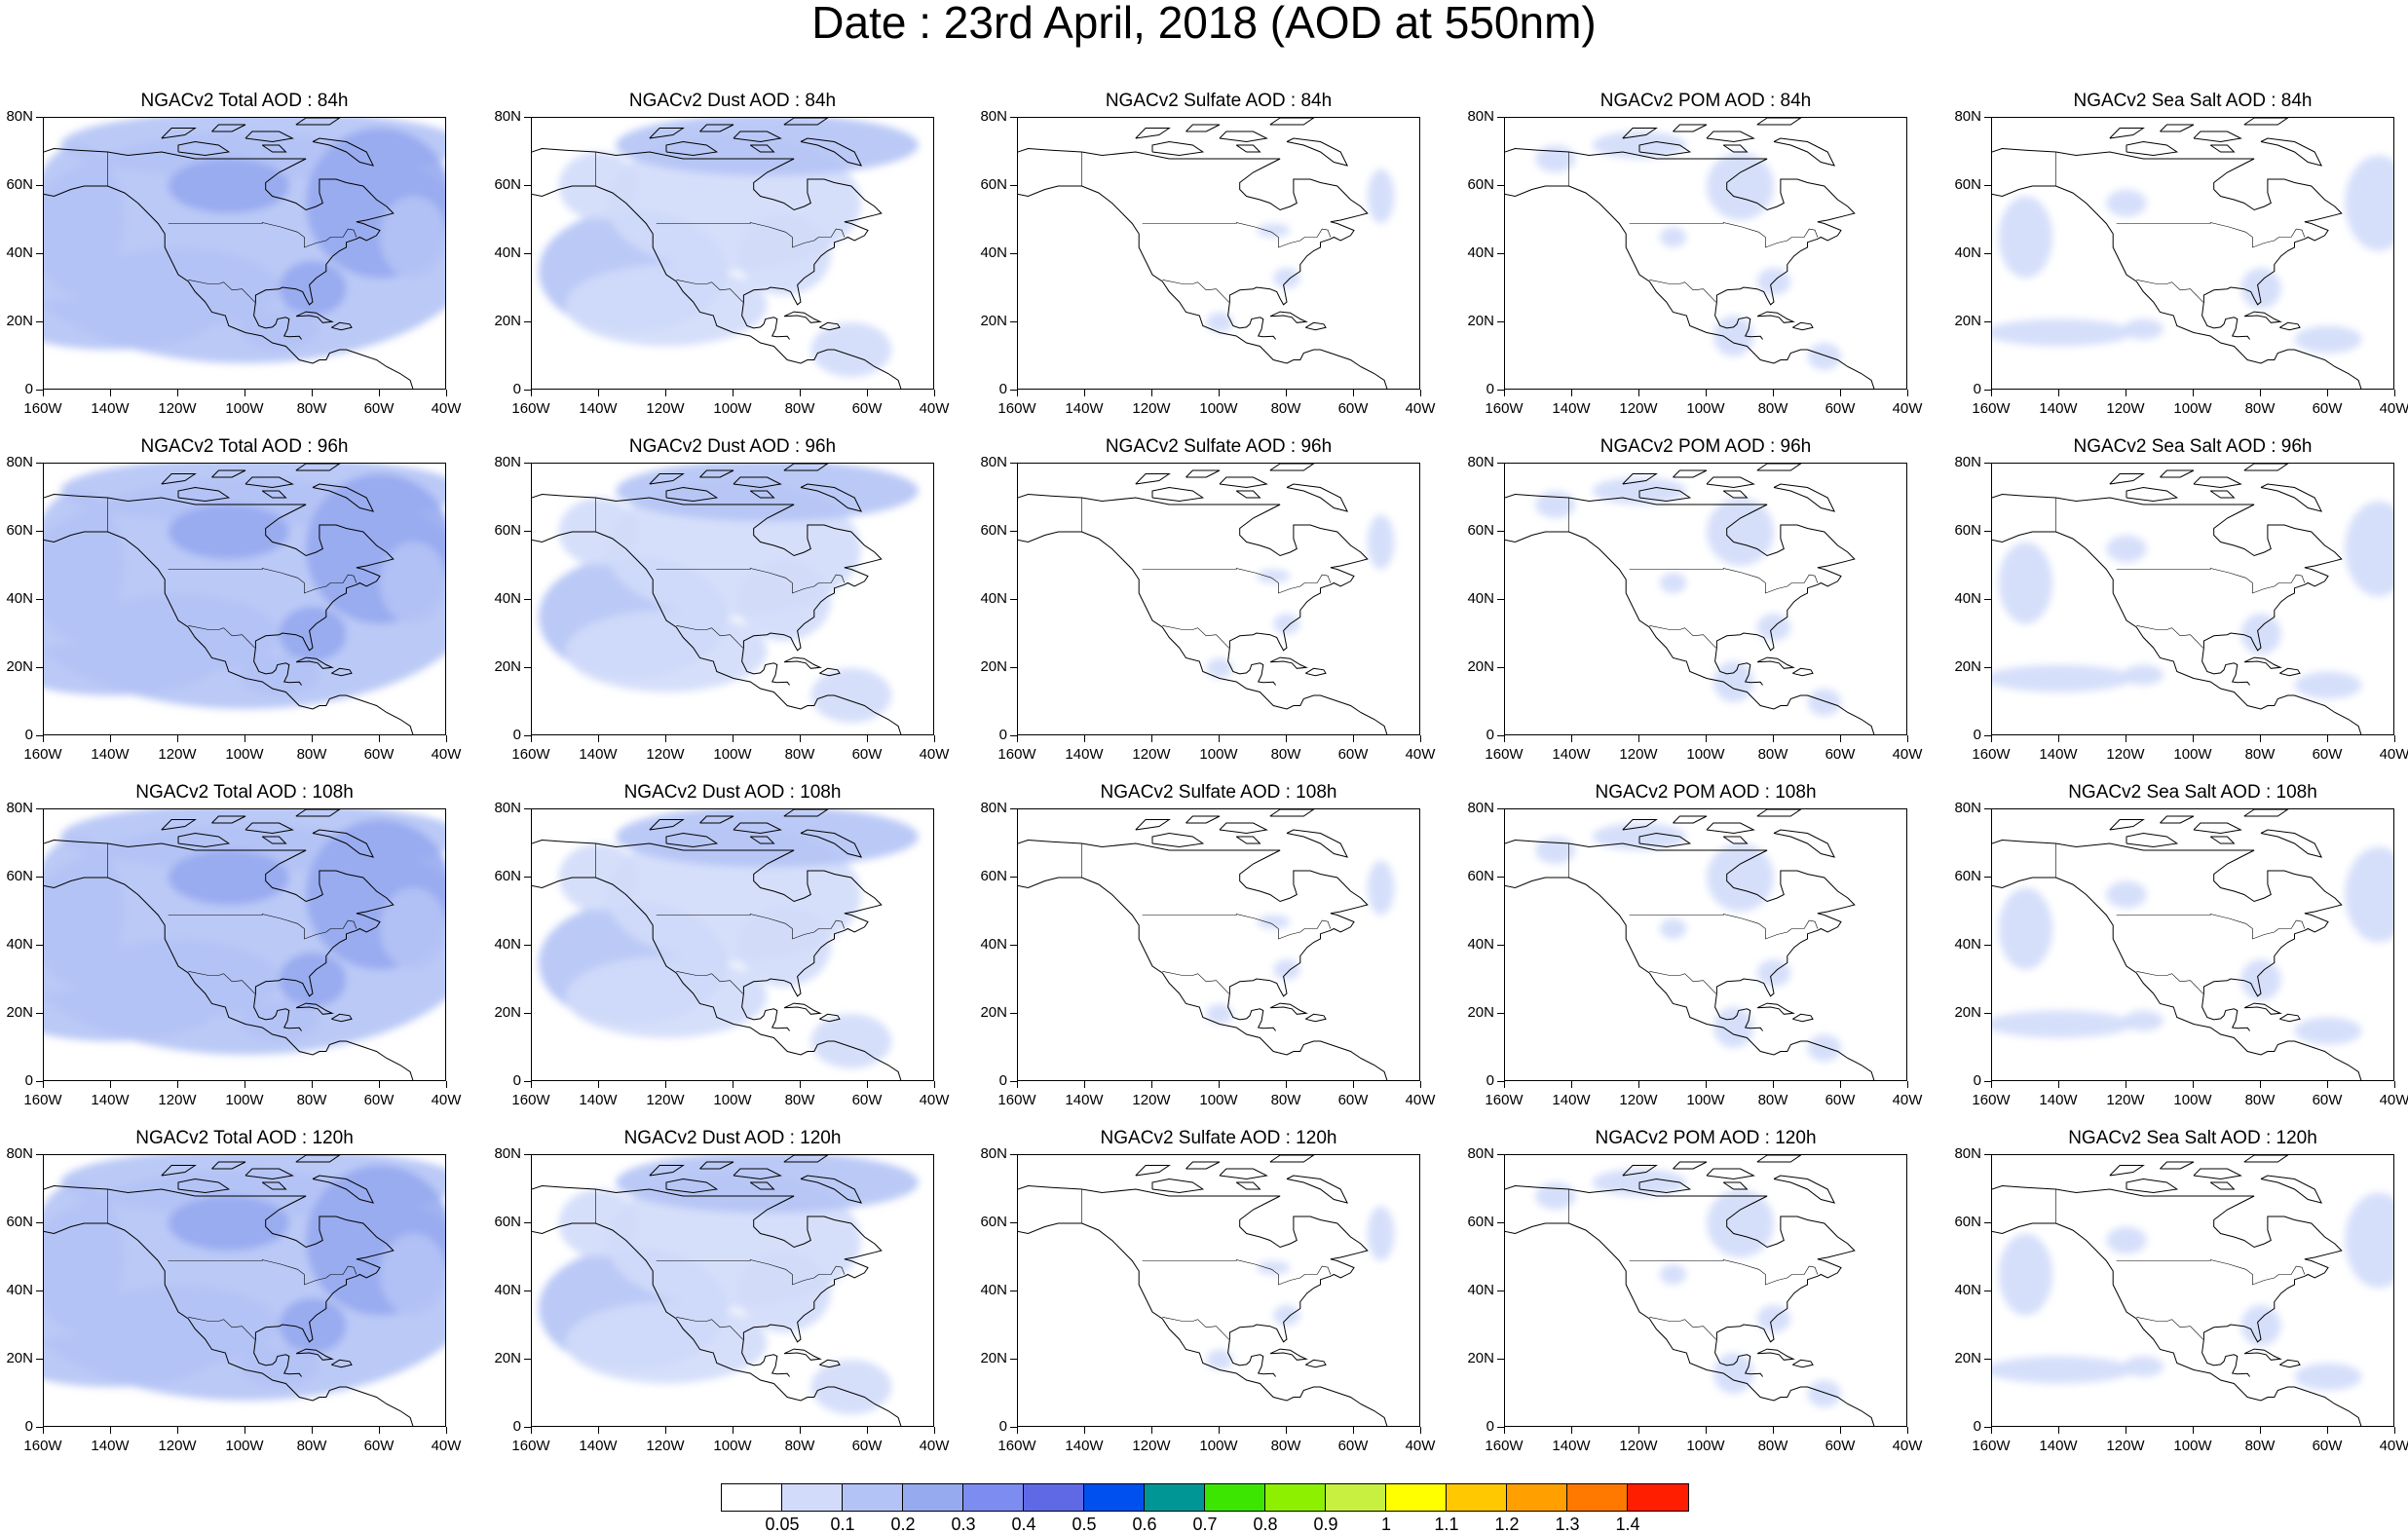  What do you see at coordinates (342, 326) in the screenshot?
I see `island-hispaniola` at bounding box center [342, 326].